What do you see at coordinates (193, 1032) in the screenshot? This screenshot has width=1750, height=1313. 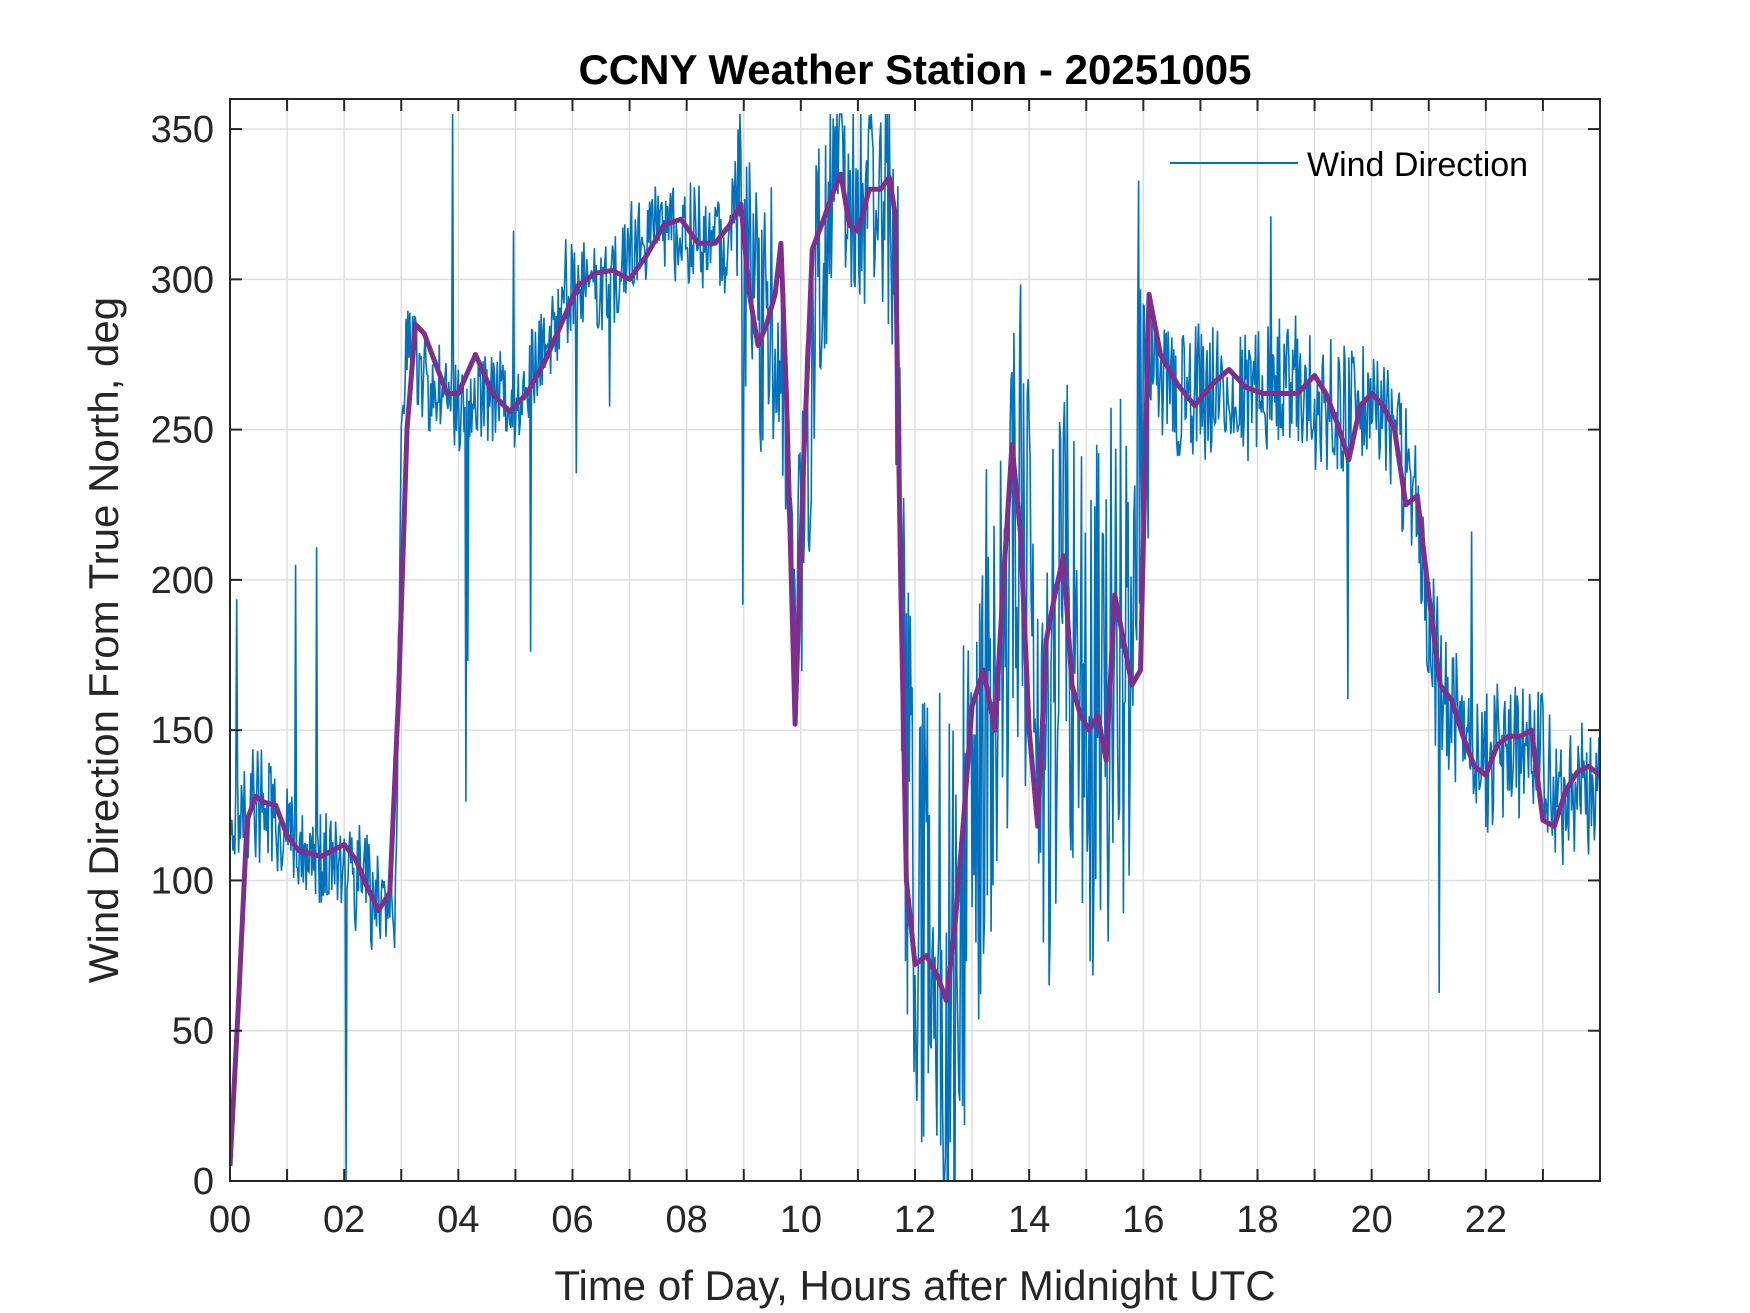 I see `y-tick-label: 50` at bounding box center [193, 1032].